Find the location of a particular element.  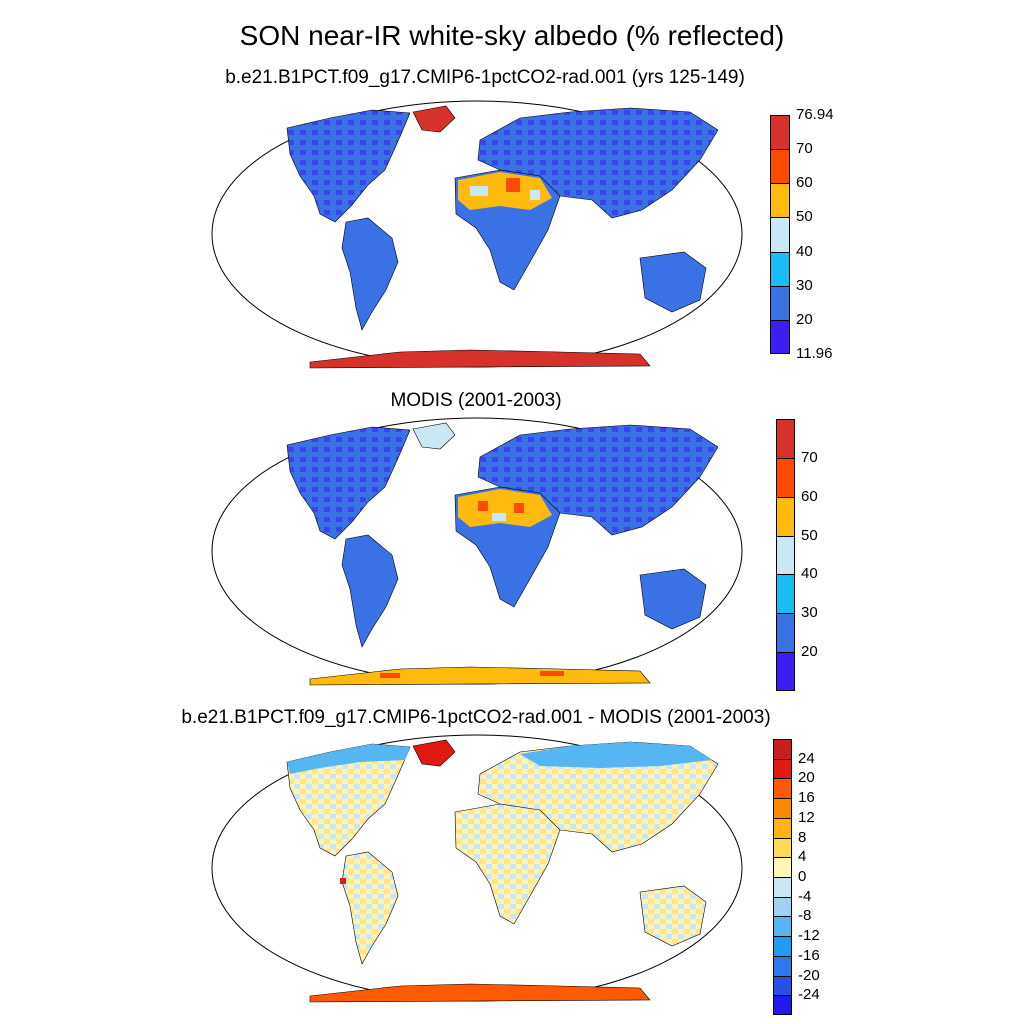

colorbar-tick-label: 24 is located at coordinates (806, 758).